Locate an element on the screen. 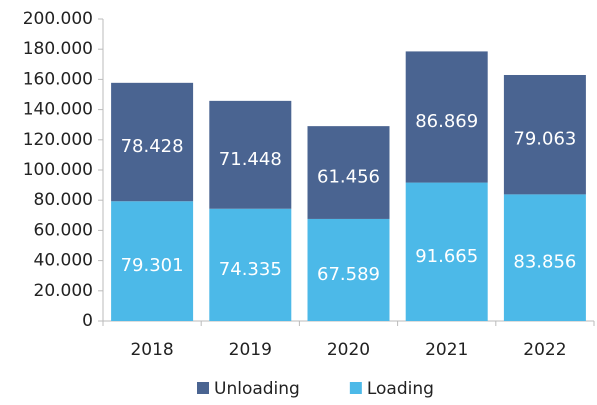 The image size is (597, 405). x-tick-label: 2020 is located at coordinates (348, 350).